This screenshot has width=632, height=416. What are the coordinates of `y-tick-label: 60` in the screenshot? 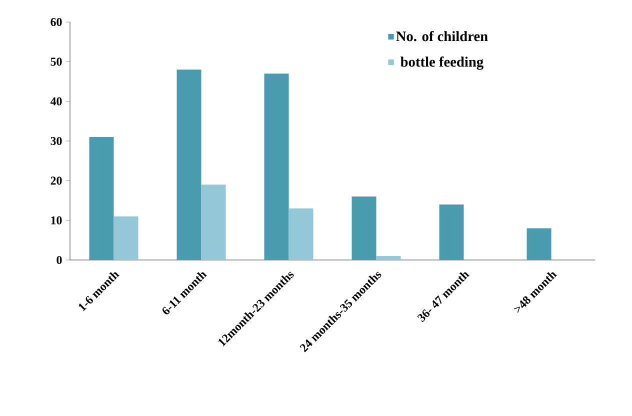 It's located at (56, 22).